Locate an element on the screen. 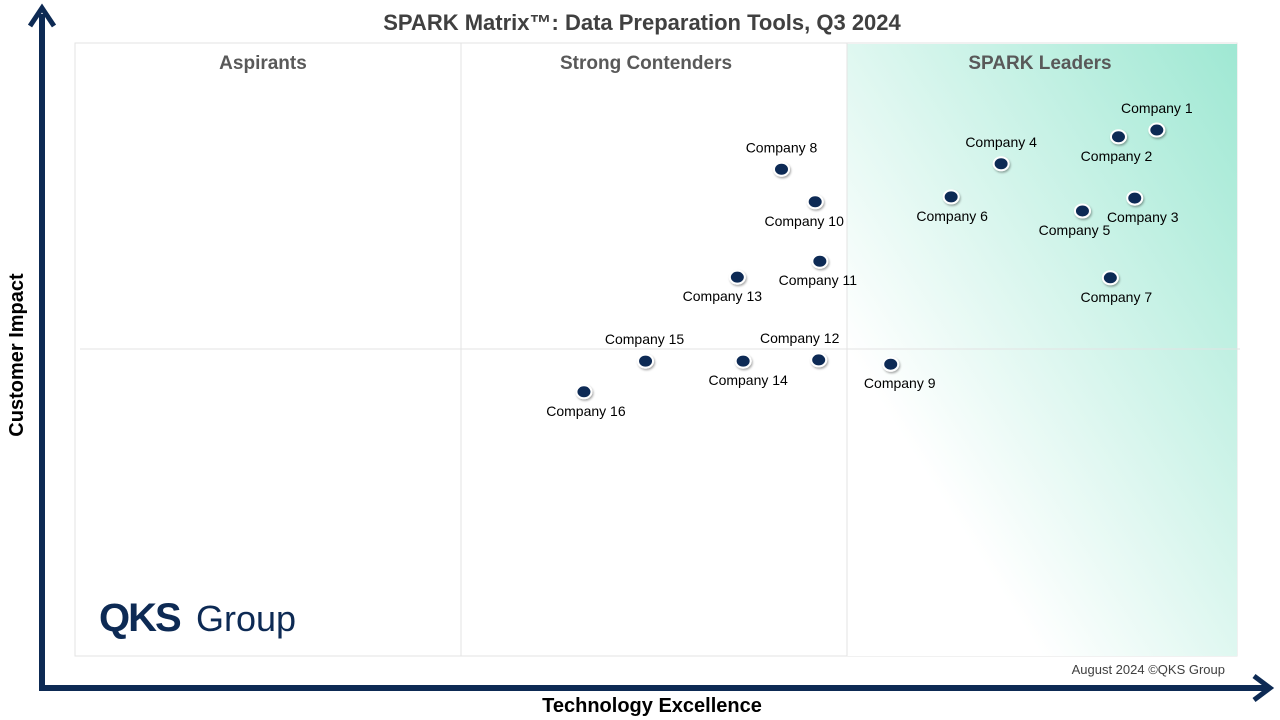 The width and height of the screenshot is (1280, 720). y-axis-arrow is located at coordinates (42, 346).